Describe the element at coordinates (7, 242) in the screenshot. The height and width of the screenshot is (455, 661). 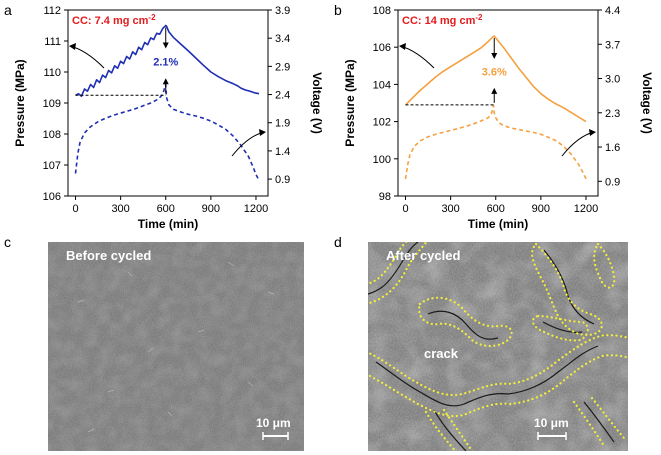
I see `panel-letter-c: c` at that location.